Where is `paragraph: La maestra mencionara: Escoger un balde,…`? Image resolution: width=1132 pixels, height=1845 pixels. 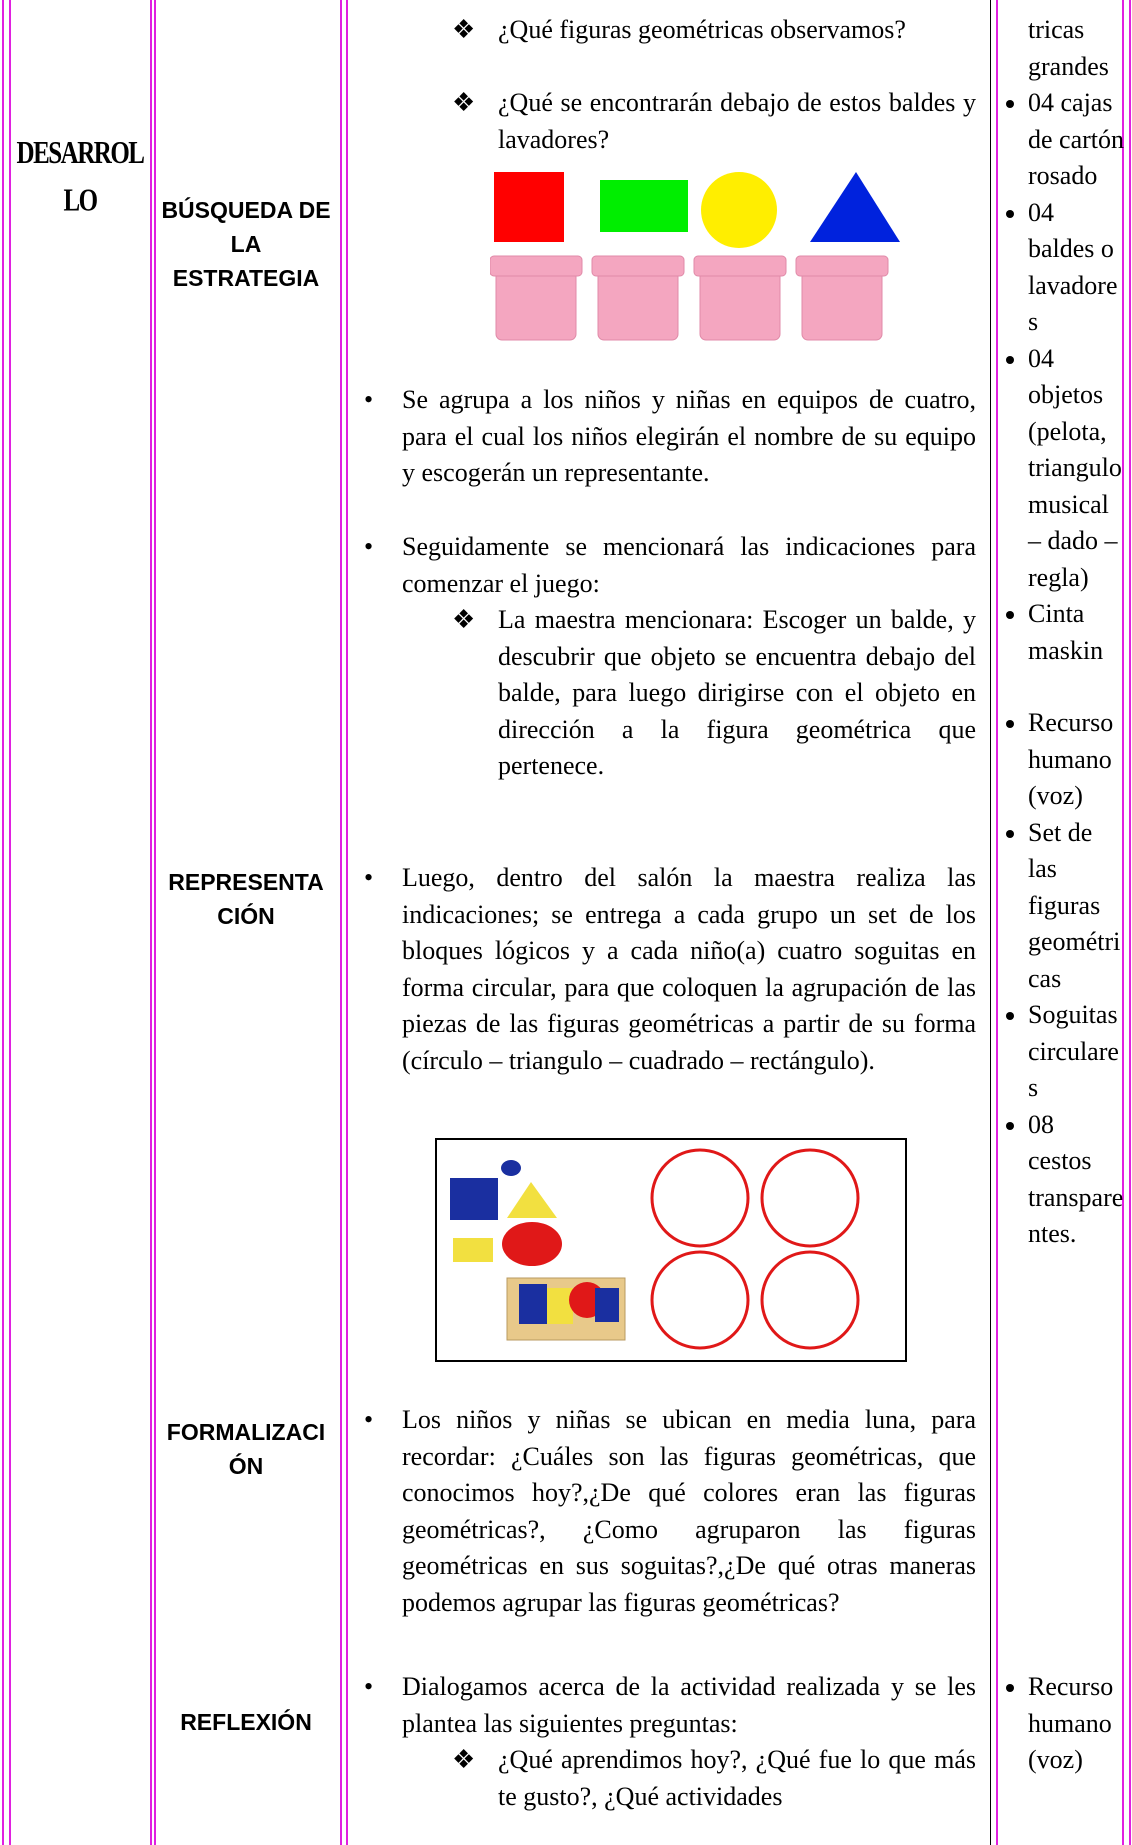
paragraph: La maestra mencionara: Escoger un balde,… is located at coordinates (737, 692).